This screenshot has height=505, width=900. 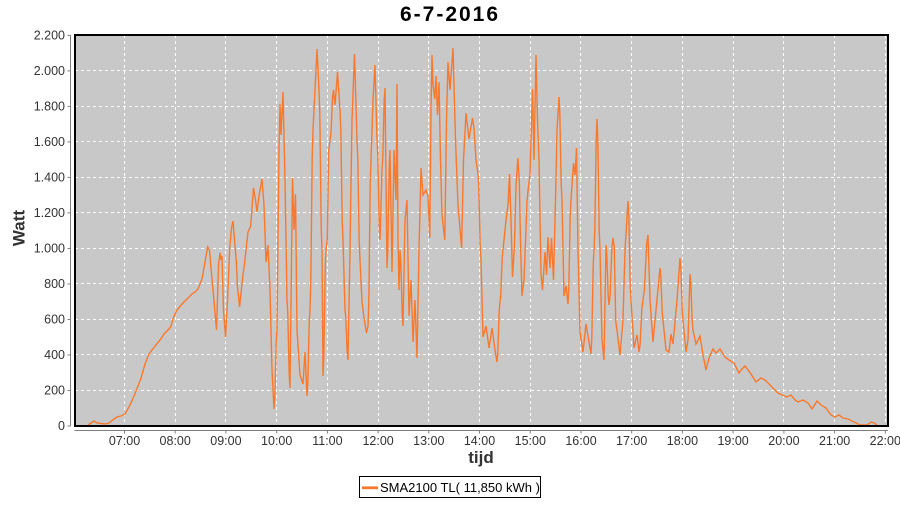 What do you see at coordinates (54, 355) in the screenshot?
I see `svg-text: 400` at bounding box center [54, 355].